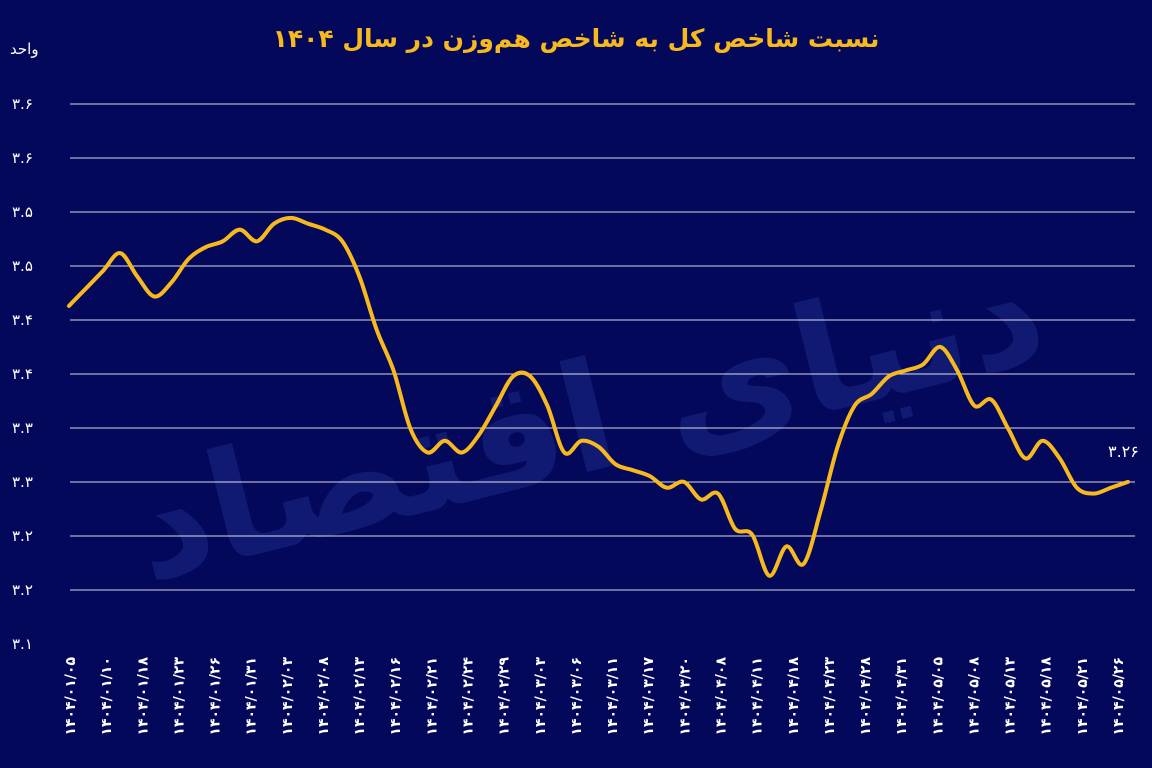 The width and height of the screenshot is (1152, 768). I want to click on x-tick-label: ۱۴۰۴/۰۱/۲۳, so click(179, 696).